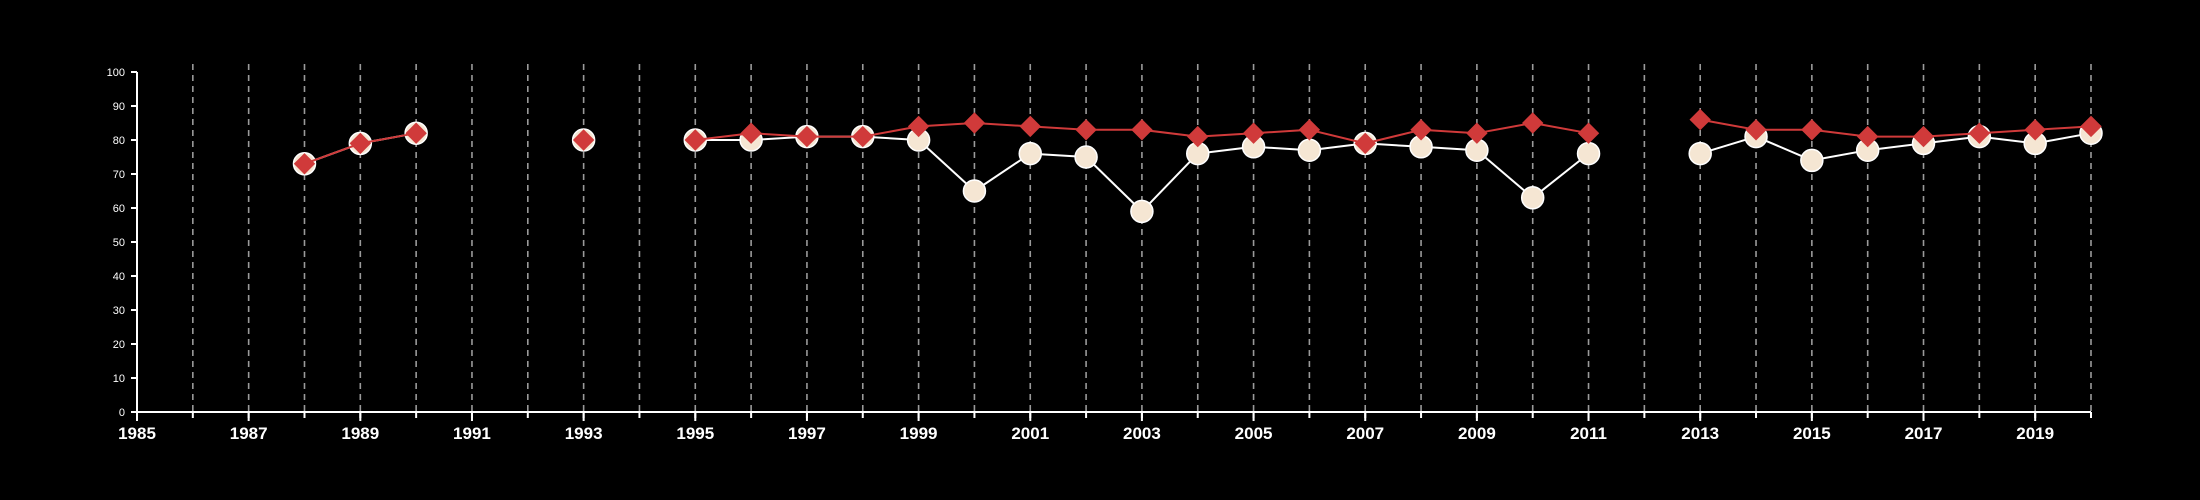  Describe the element at coordinates (119, 311) in the screenshot. I see `y-tick-label: 30` at that location.